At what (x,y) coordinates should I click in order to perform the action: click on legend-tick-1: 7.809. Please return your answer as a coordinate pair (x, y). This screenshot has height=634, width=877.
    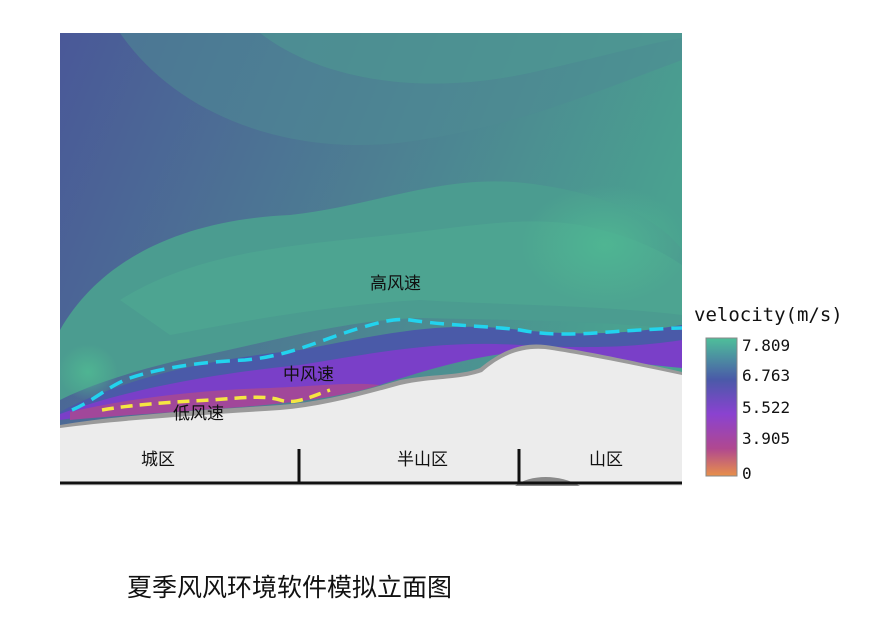
    Looking at the image, I should click on (766, 345).